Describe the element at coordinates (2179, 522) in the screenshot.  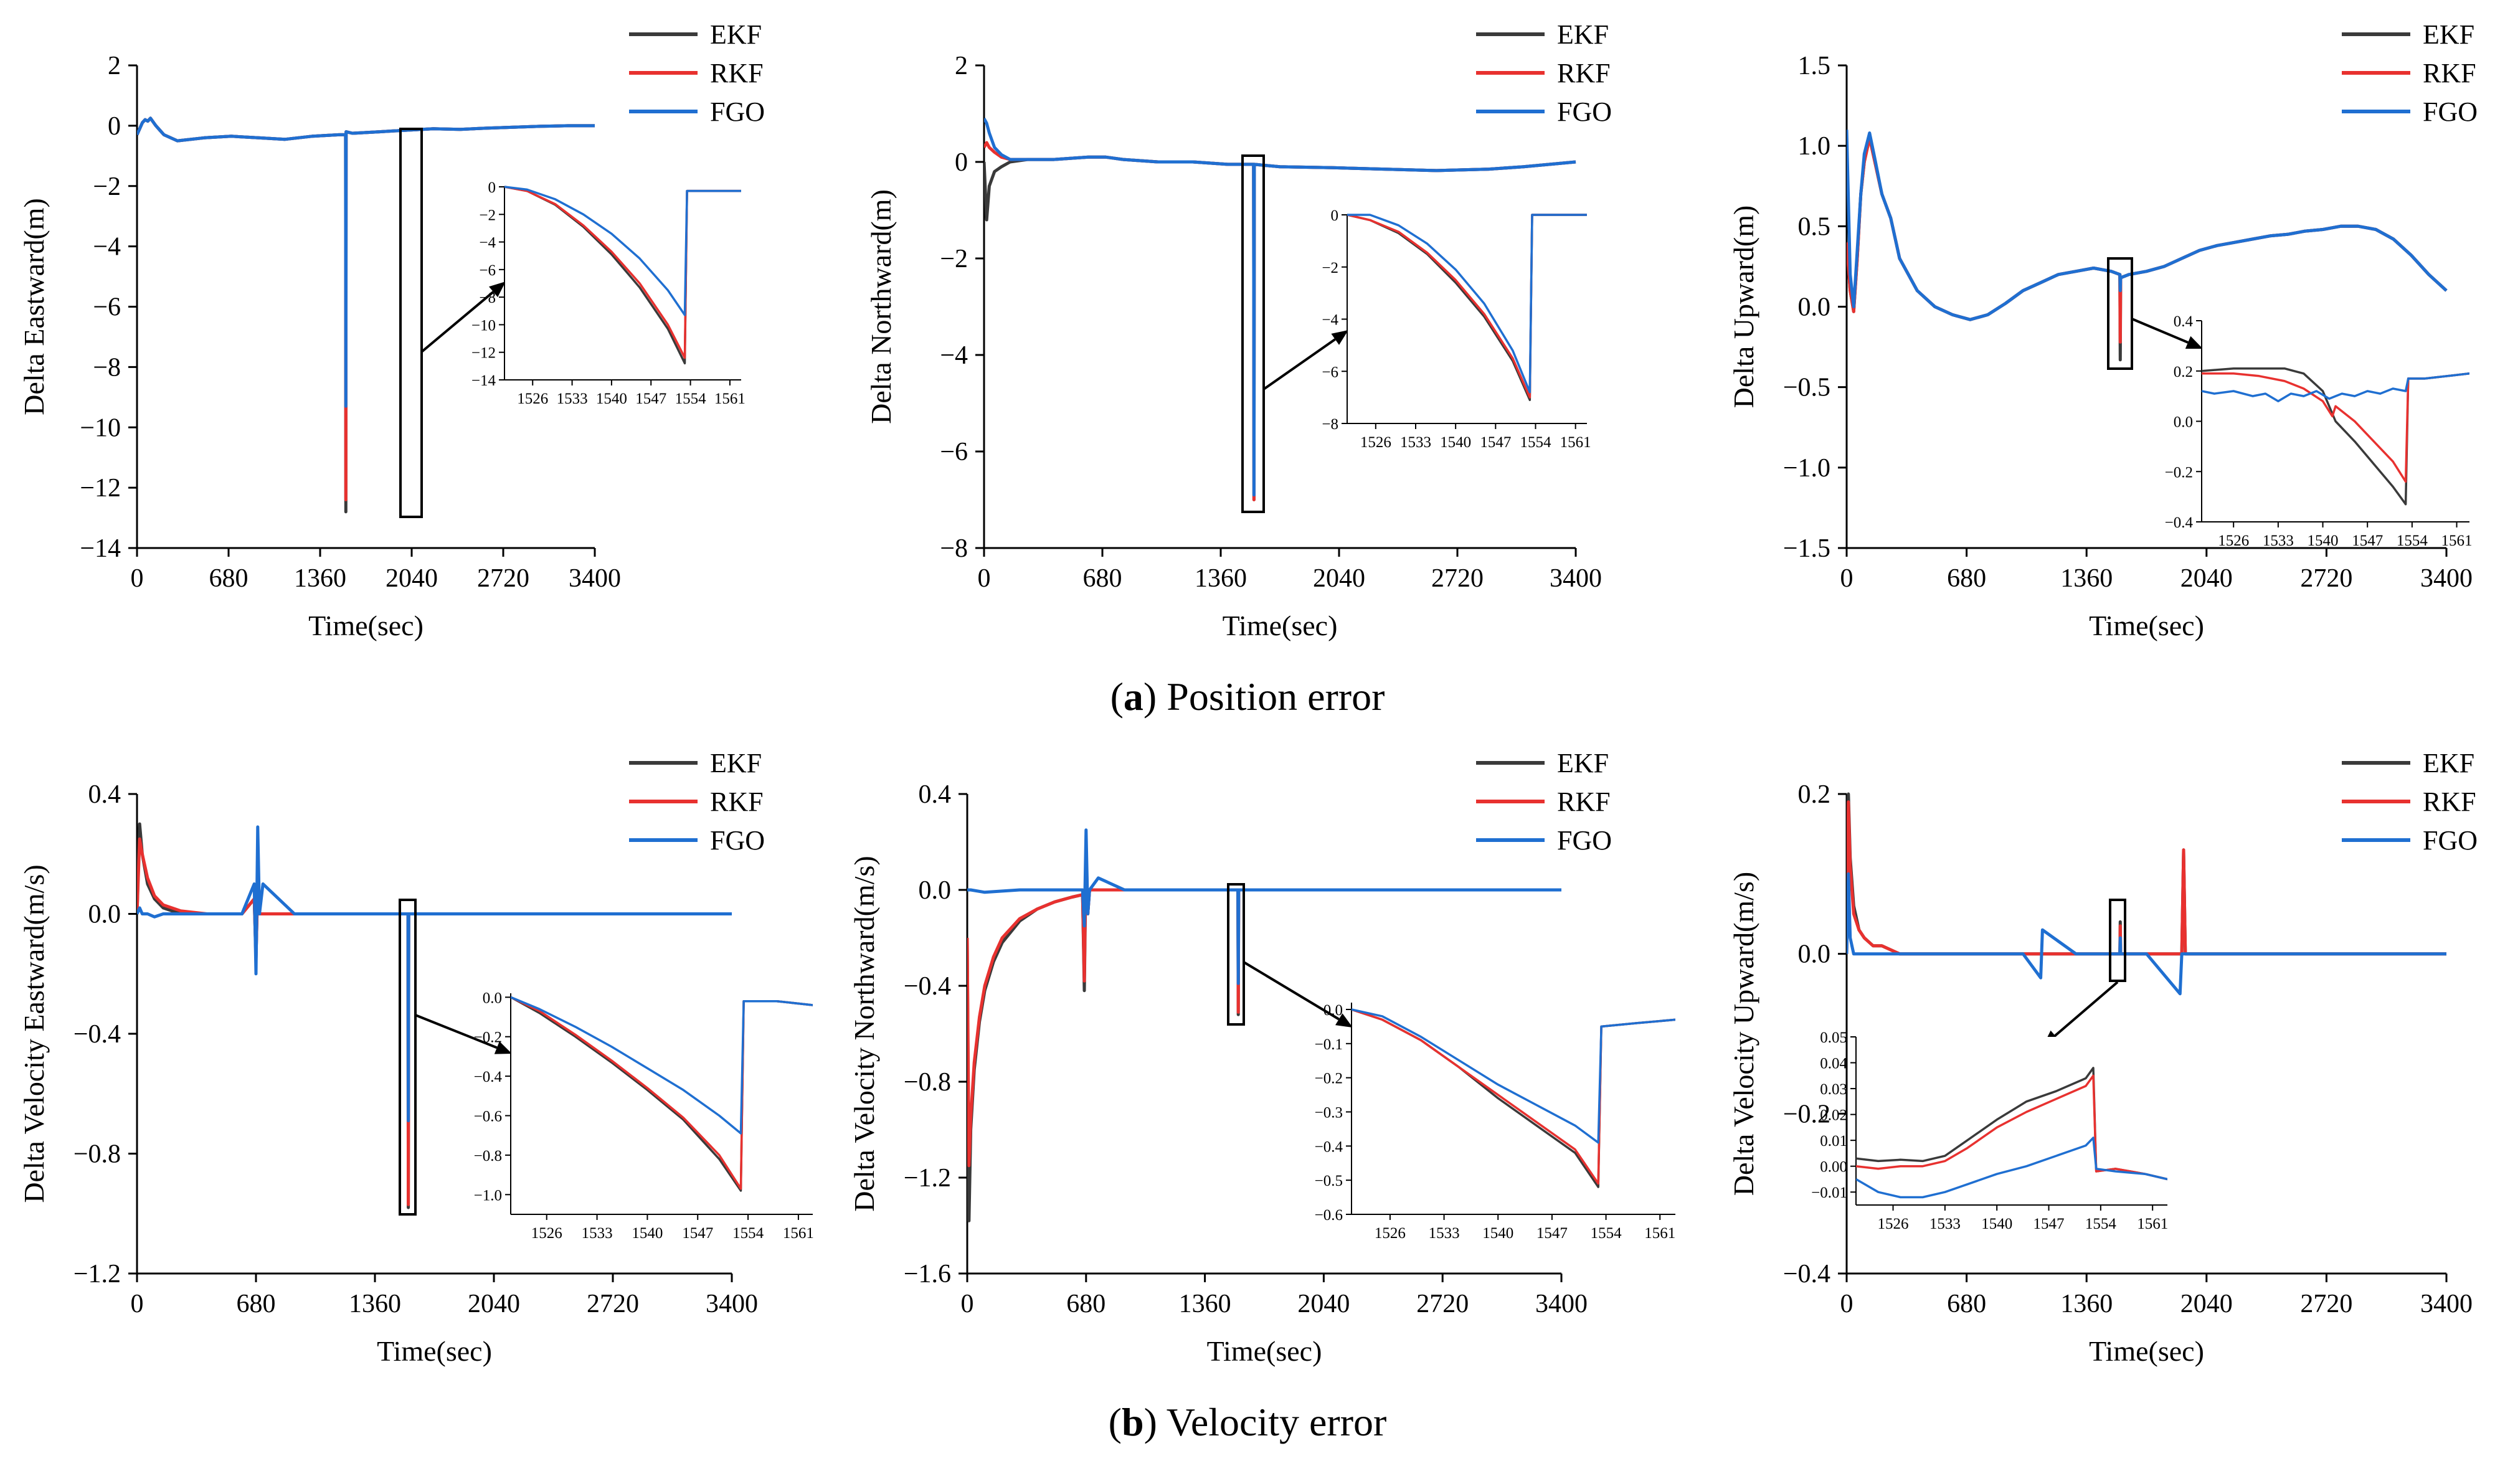
I see `pos-up-inset-y-tick-label: −0.4` at that location.